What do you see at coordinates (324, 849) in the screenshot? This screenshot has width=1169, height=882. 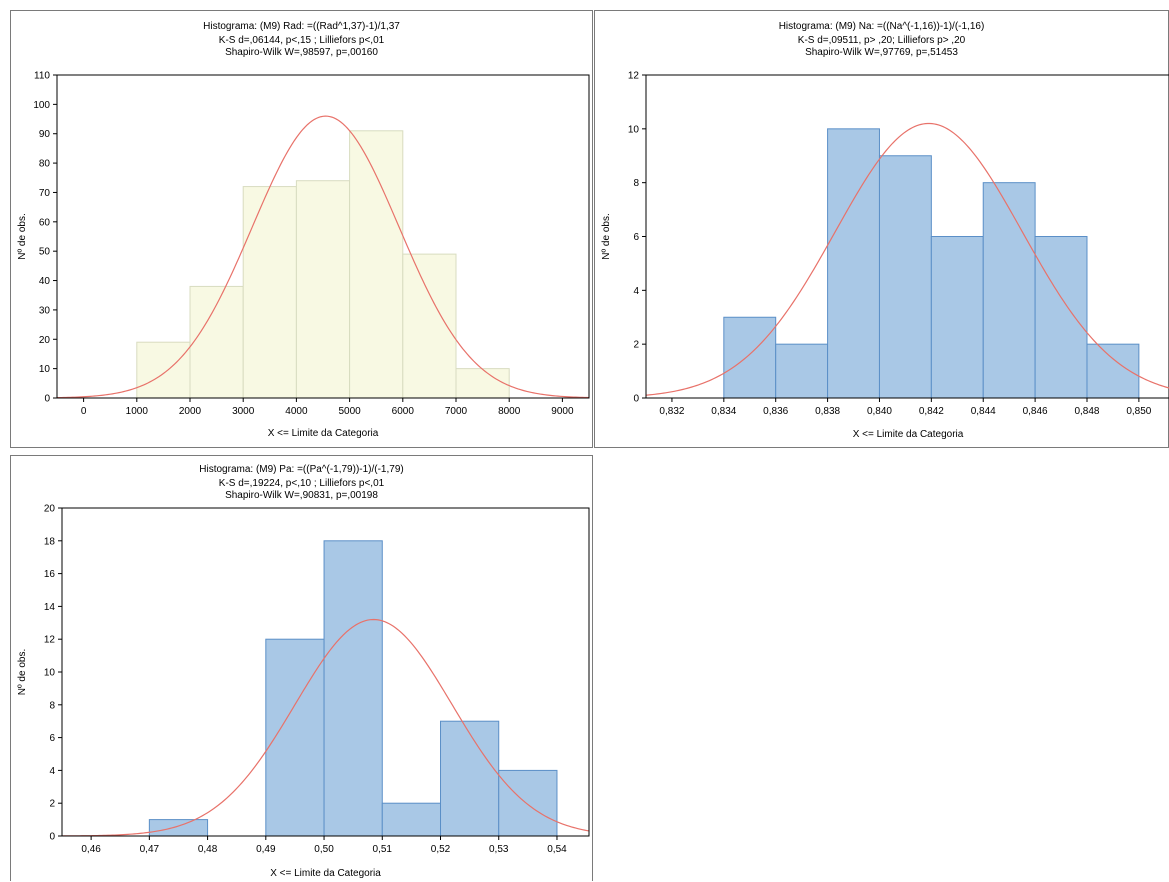 I see `x-tick-label: 0,50` at bounding box center [324, 849].